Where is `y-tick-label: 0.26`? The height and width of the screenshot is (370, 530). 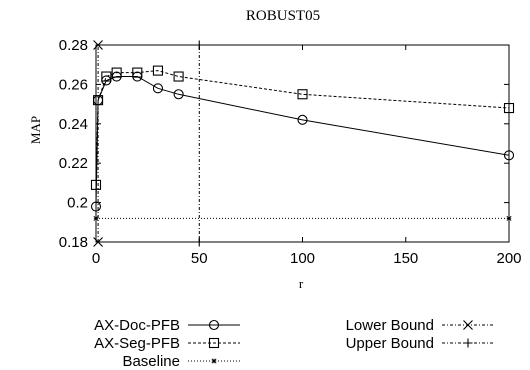 y-tick-label: 0.26 is located at coordinates (73, 84).